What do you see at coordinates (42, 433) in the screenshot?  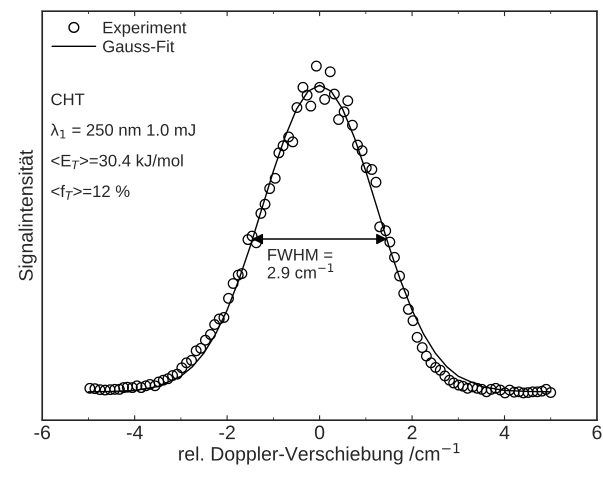 I see `x-tick-label: -6` at bounding box center [42, 433].